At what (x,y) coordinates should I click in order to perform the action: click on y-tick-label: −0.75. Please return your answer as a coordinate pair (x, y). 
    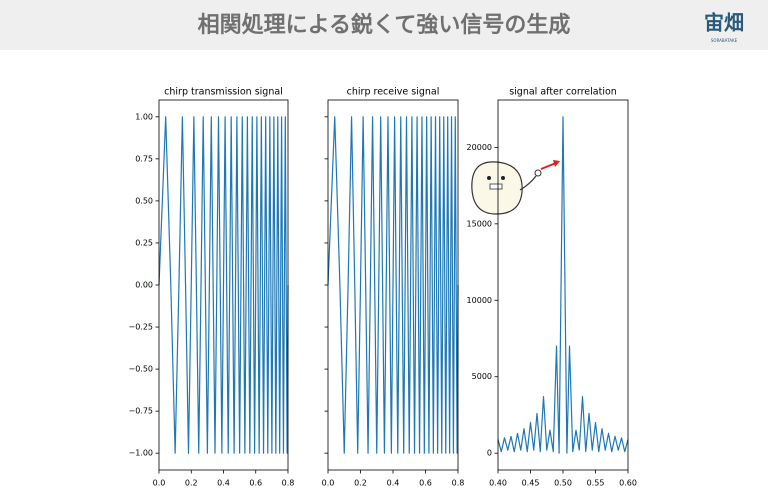
    Looking at the image, I should click on (140, 411).